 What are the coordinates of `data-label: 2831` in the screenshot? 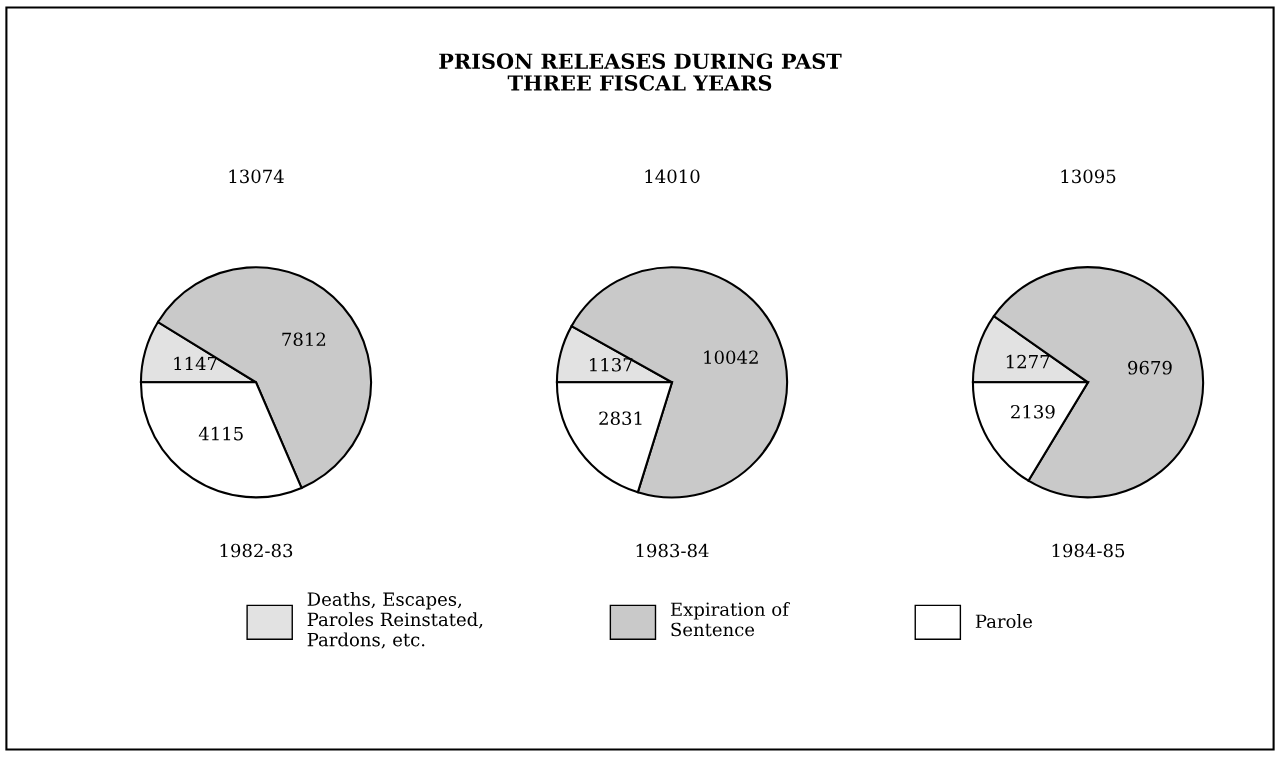 It's located at (620, 418).